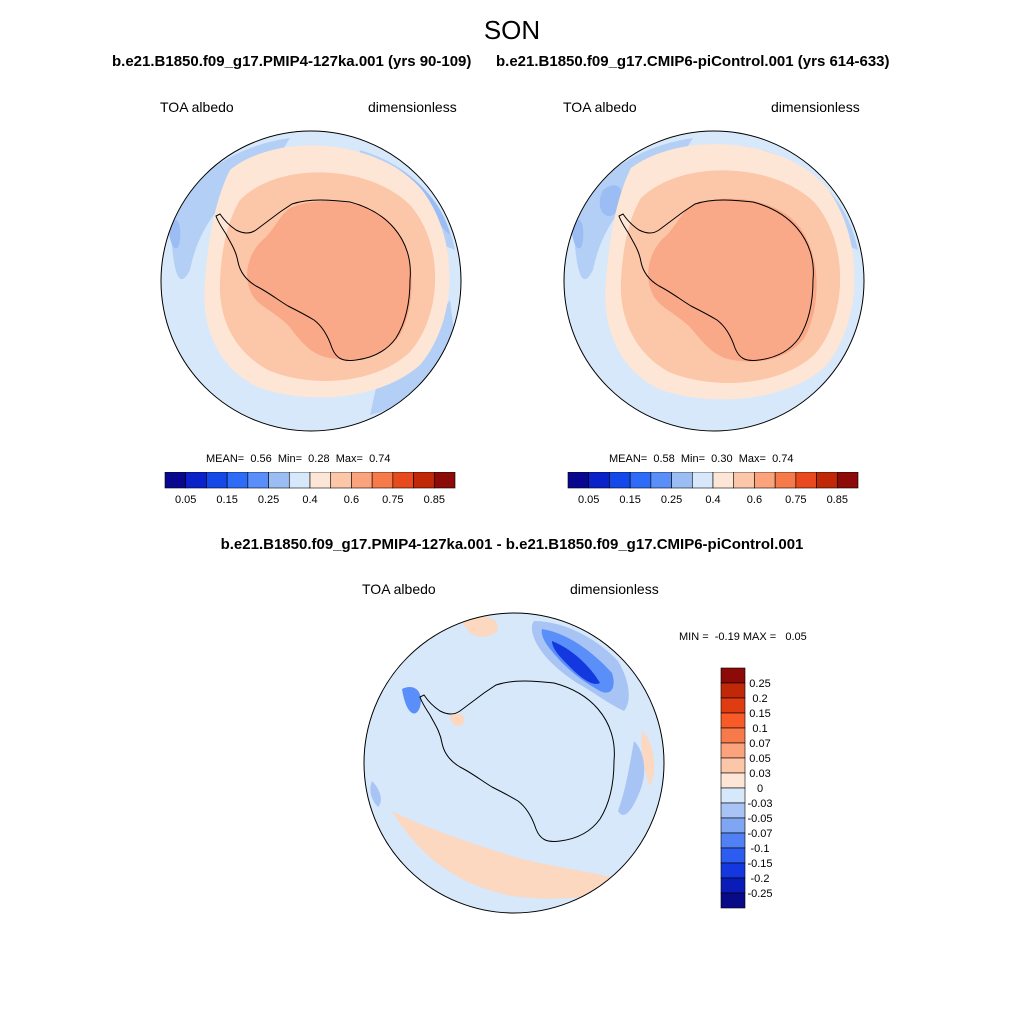 This screenshot has height=1024, width=1024. What do you see at coordinates (434, 500) in the screenshot?
I see `panel-1-colorbar-tick-label: 0.85` at bounding box center [434, 500].